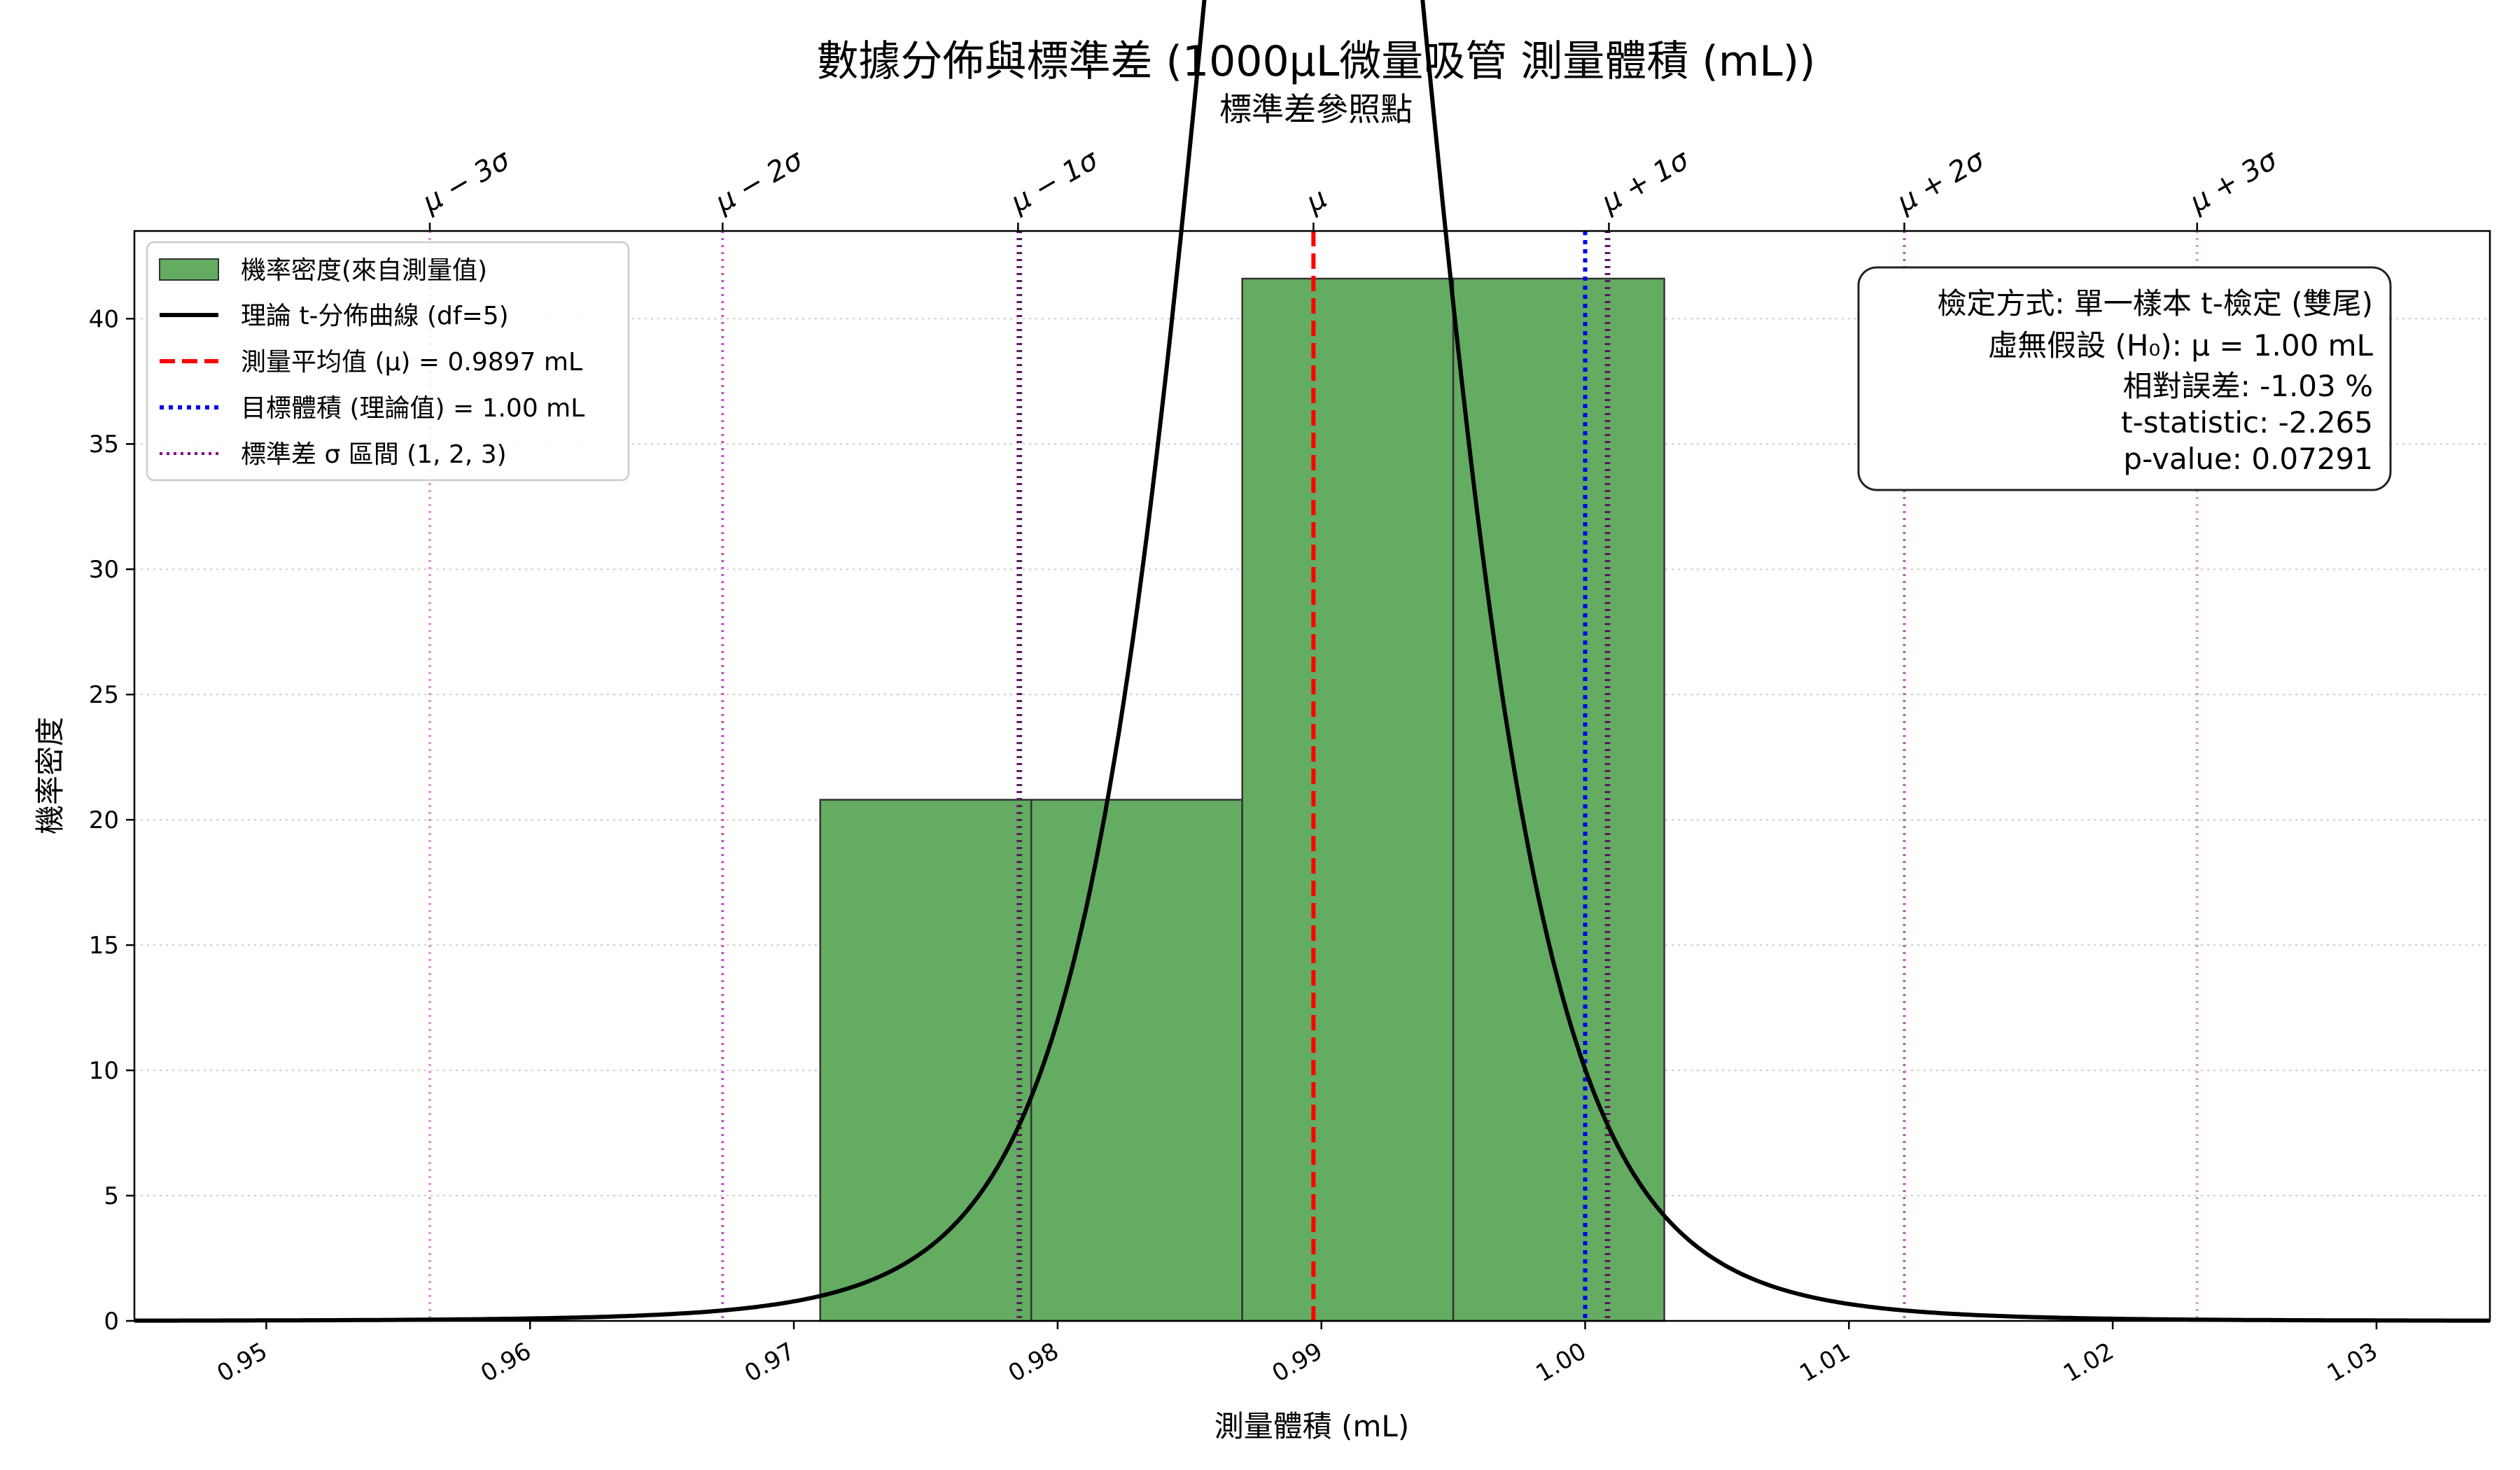  Describe the element at coordinates (189, 269) in the screenshot. I see `legend-swatch-histogram` at that location.